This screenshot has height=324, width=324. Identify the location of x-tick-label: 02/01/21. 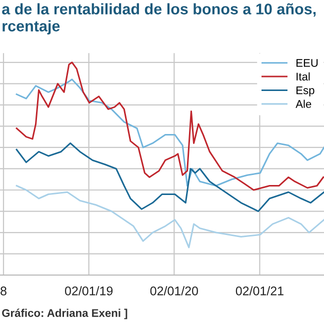
(260, 291).